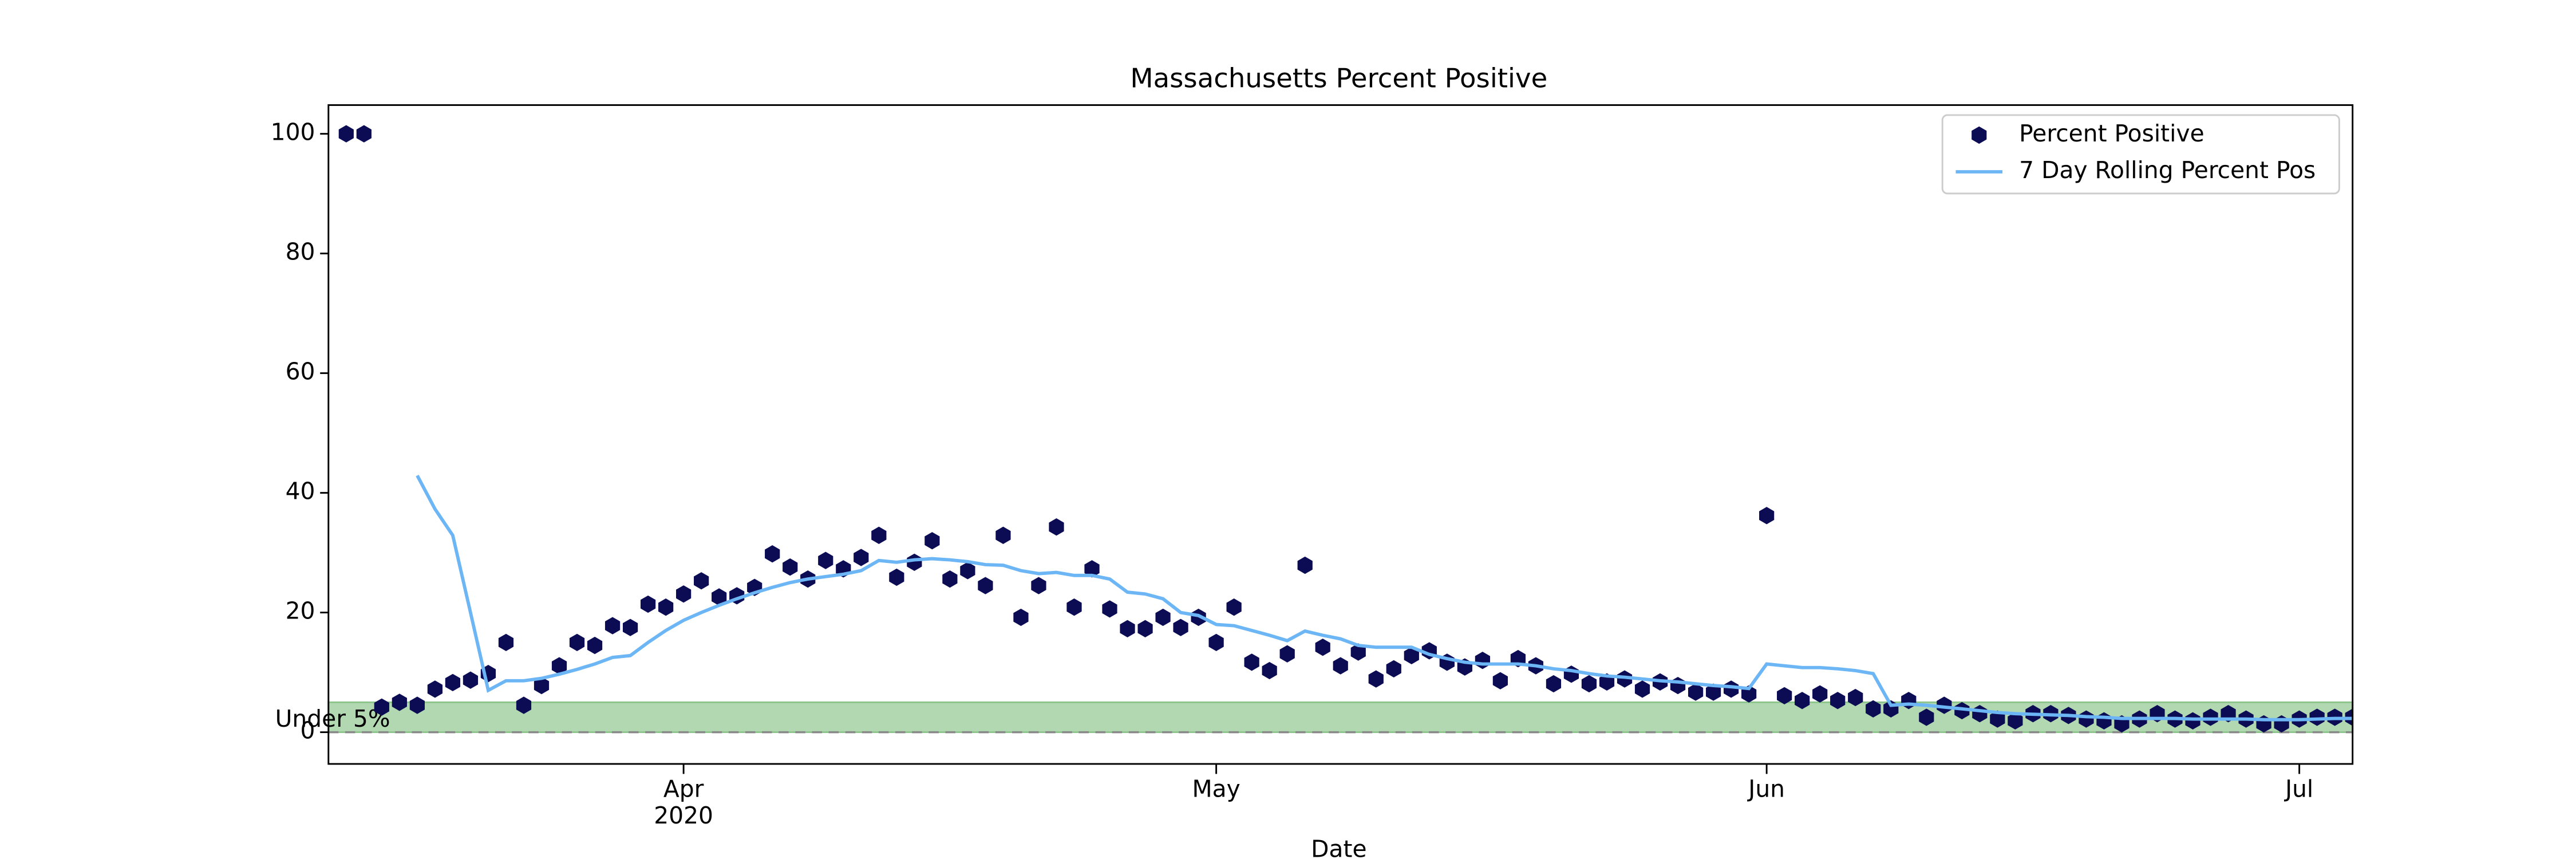 This screenshot has width=2576, height=859. What do you see at coordinates (1216, 789) in the screenshot?
I see `x-tick-label: May` at bounding box center [1216, 789].